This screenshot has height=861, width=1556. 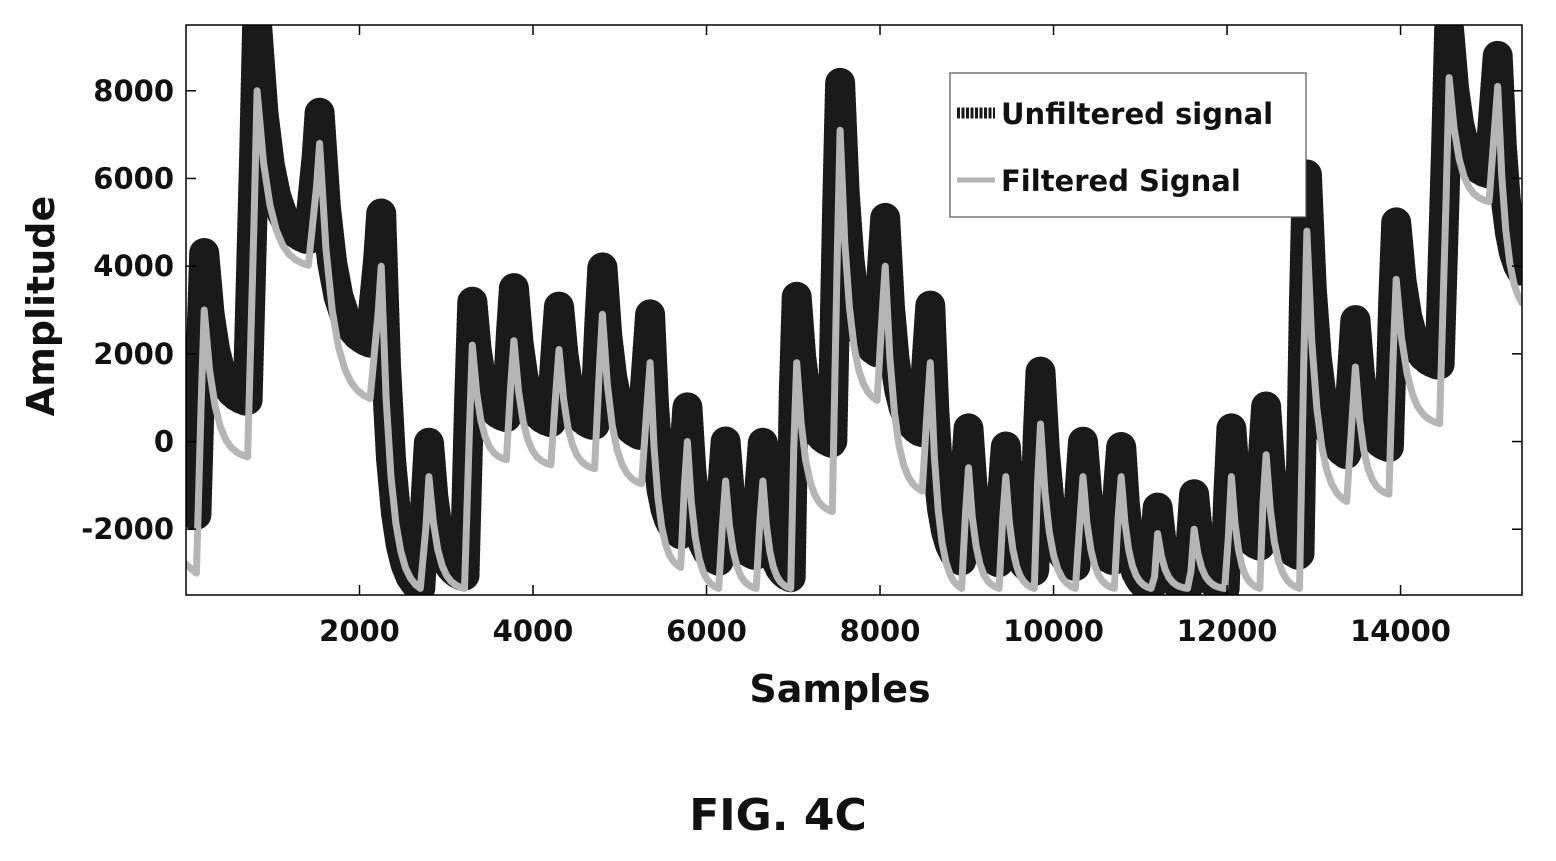 I want to click on x-tick-label: 10000, so click(x=1053, y=631).